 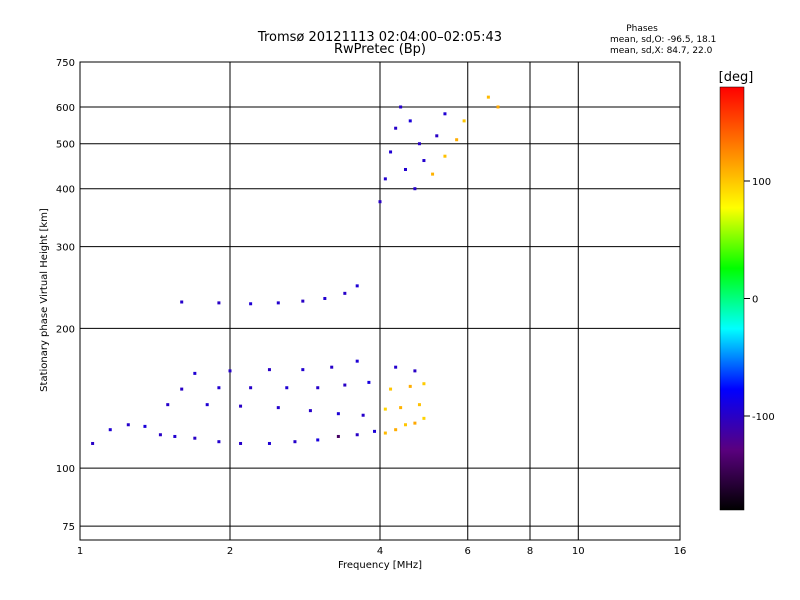 I want to click on colorbar-label: [deg], so click(x=736, y=77).